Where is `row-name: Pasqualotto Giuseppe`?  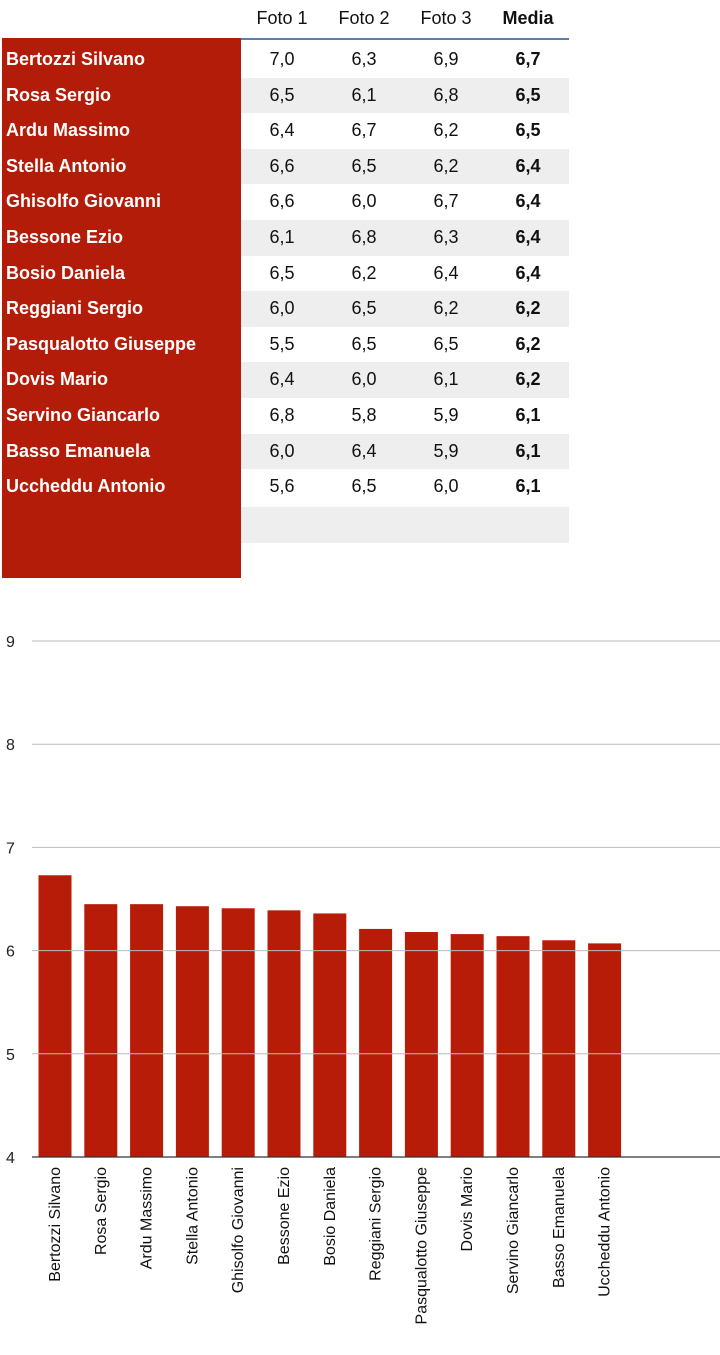 row-name: Pasqualotto Giuseppe is located at coordinates (101, 343).